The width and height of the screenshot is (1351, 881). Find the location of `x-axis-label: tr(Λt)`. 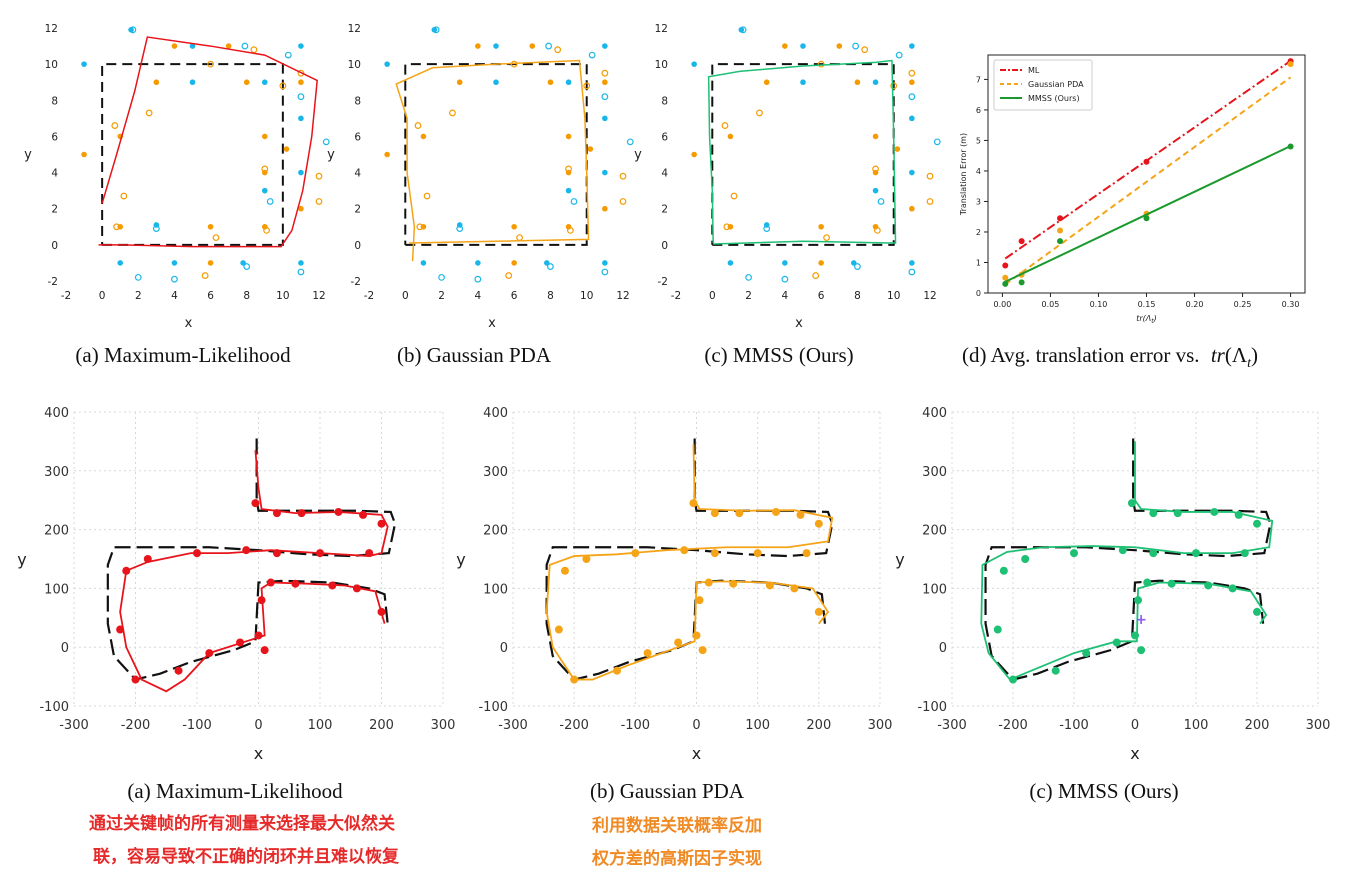

x-axis-label: tr(Λt) is located at coordinates (1146, 319).